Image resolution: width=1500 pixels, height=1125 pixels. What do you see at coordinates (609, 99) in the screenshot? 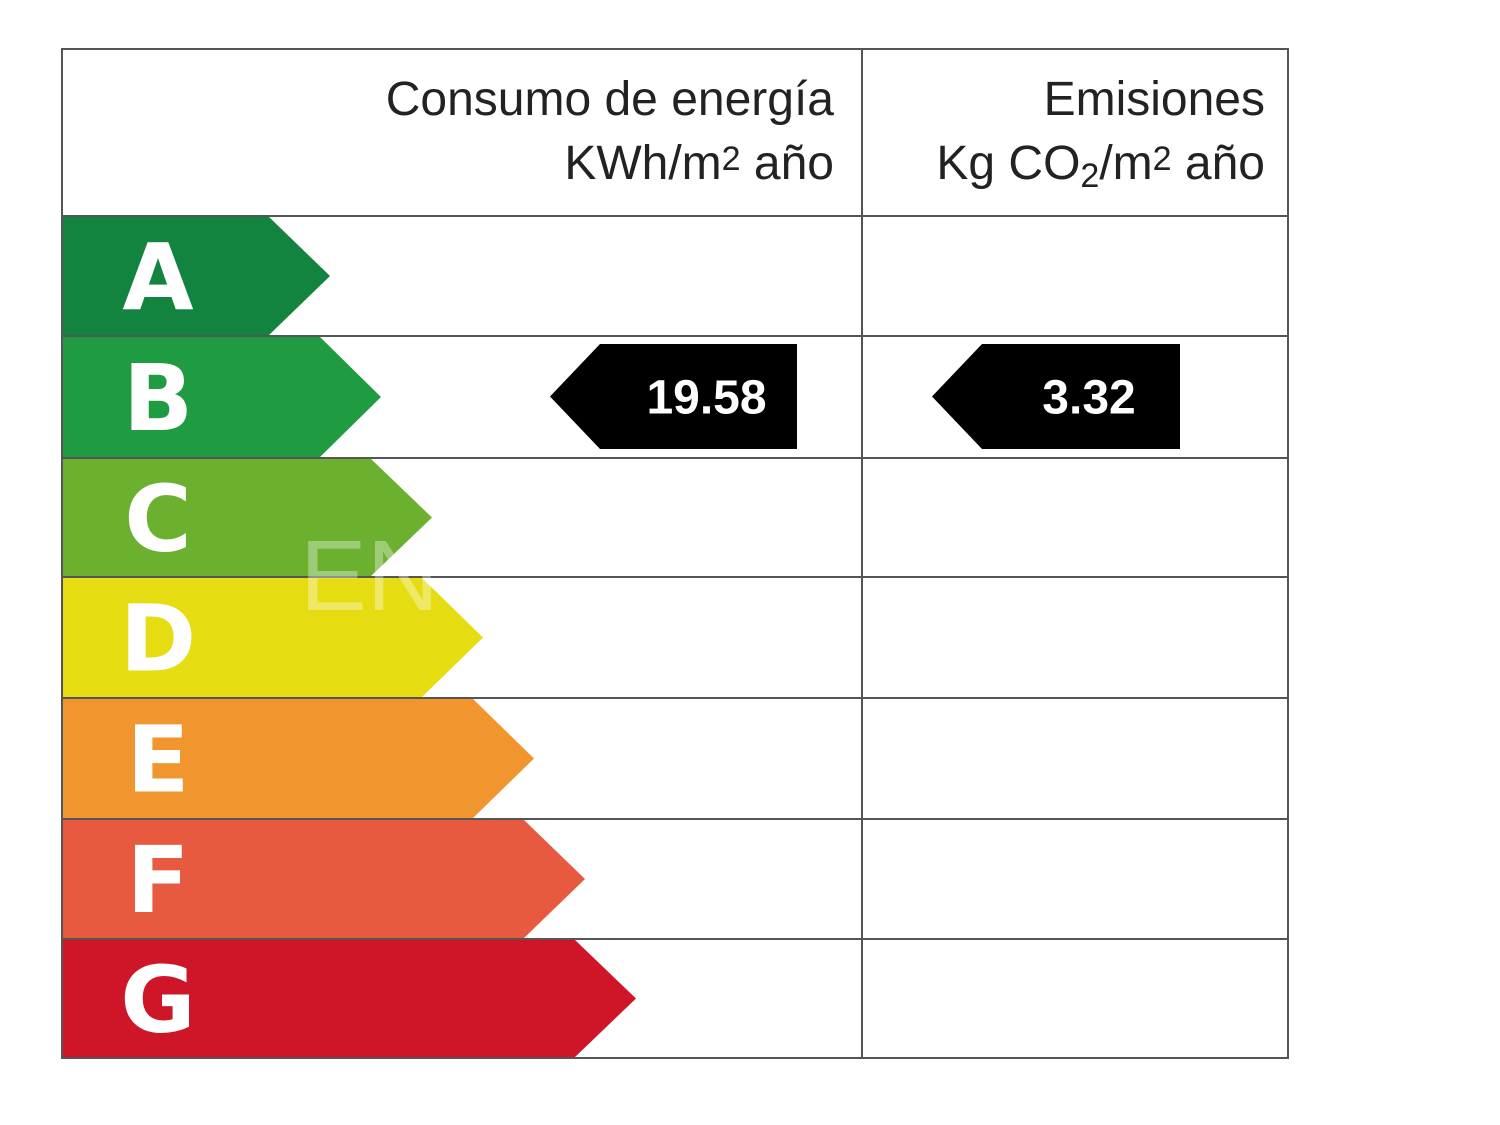
I see `energy-header-title: Consumo de energía` at bounding box center [609, 99].